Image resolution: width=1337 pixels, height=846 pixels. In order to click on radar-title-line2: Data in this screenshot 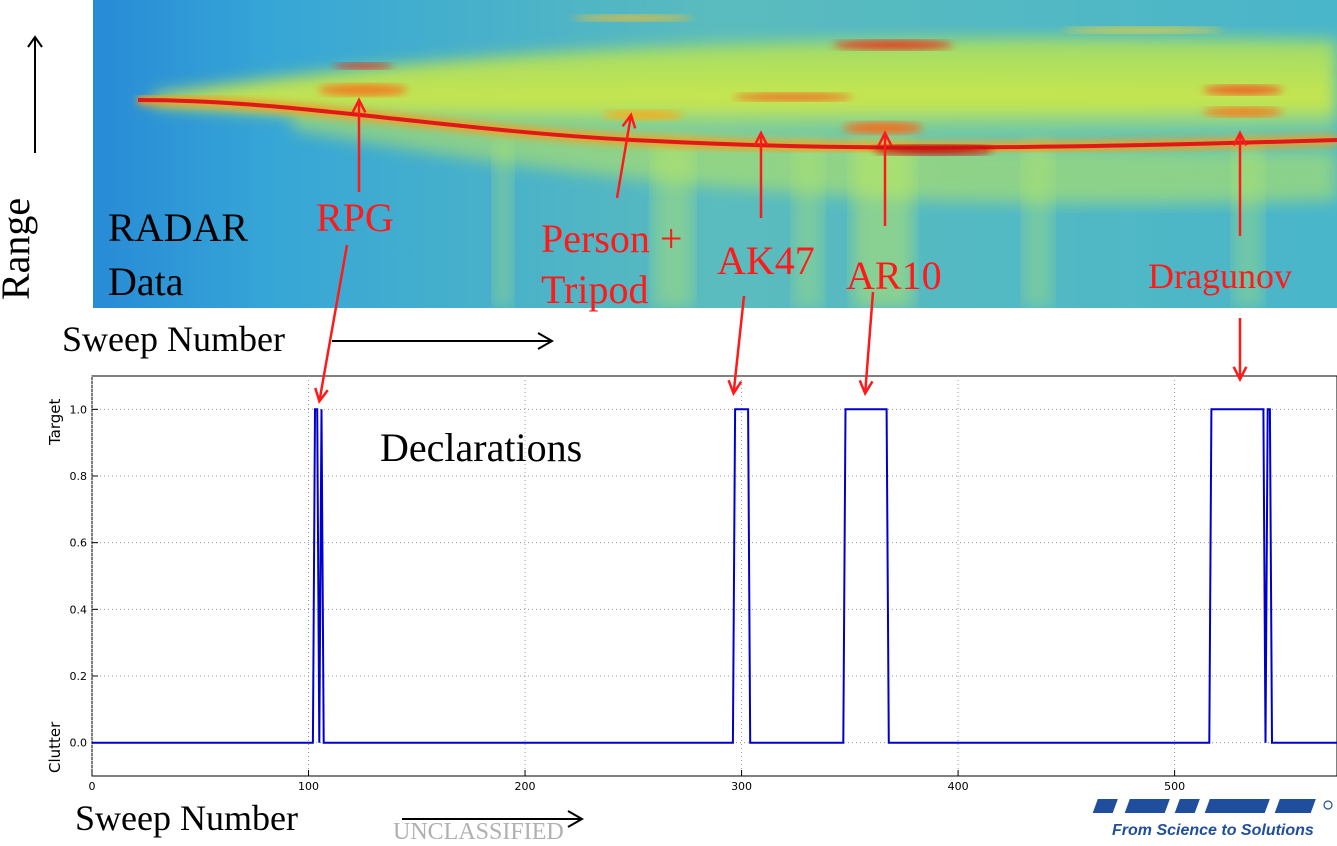, I will do `click(146, 281)`.